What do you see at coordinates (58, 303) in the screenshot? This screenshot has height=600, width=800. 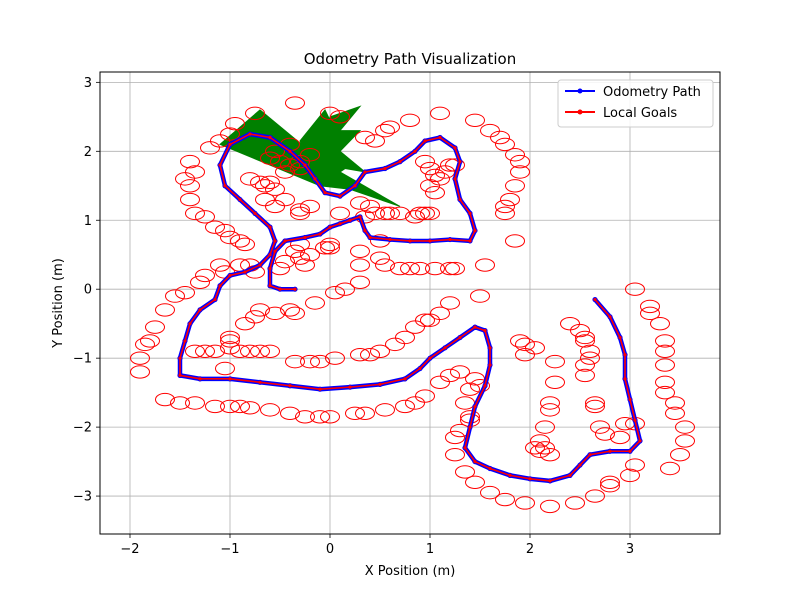 I see `y-axis-label: Y Position (m)` at bounding box center [58, 303].